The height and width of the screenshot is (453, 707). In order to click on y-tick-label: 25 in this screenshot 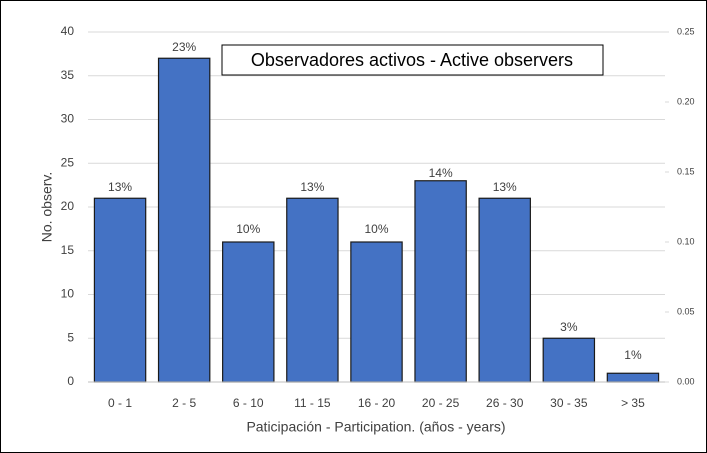, I will do `click(68, 162)`.